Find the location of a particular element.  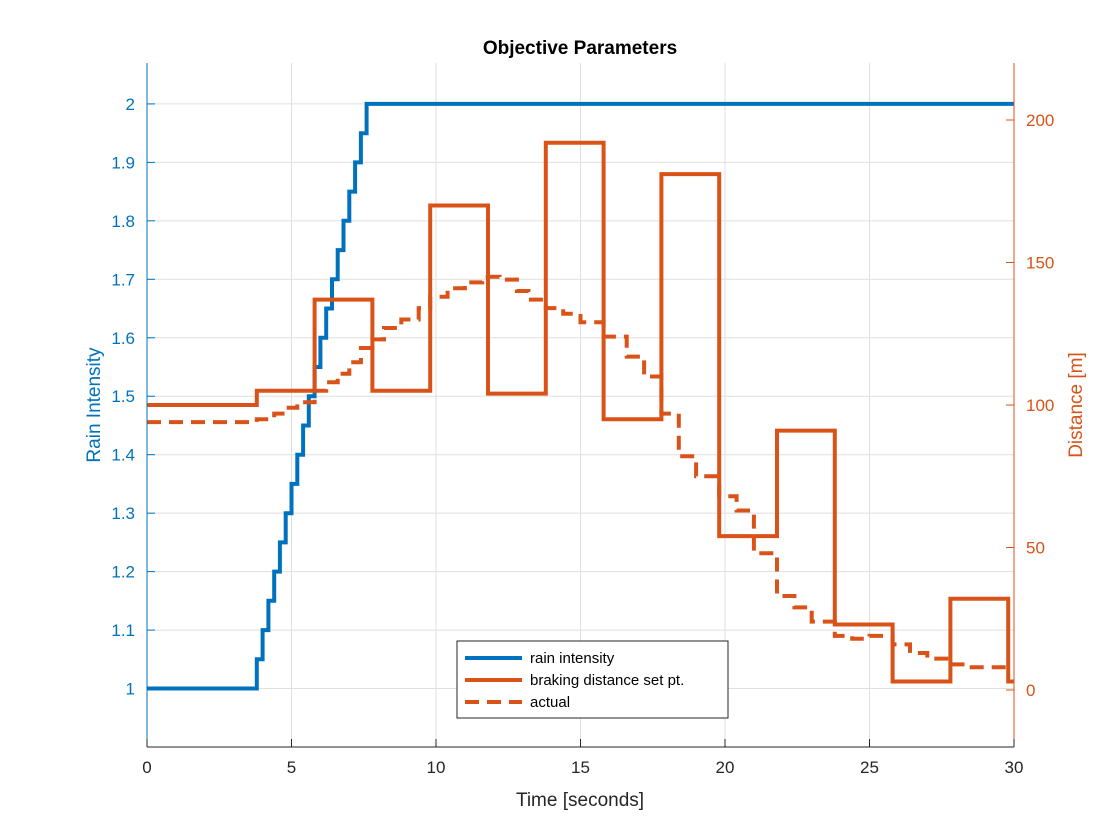

legend-label-braking-distance: braking distance set pt. is located at coordinates (607, 680).